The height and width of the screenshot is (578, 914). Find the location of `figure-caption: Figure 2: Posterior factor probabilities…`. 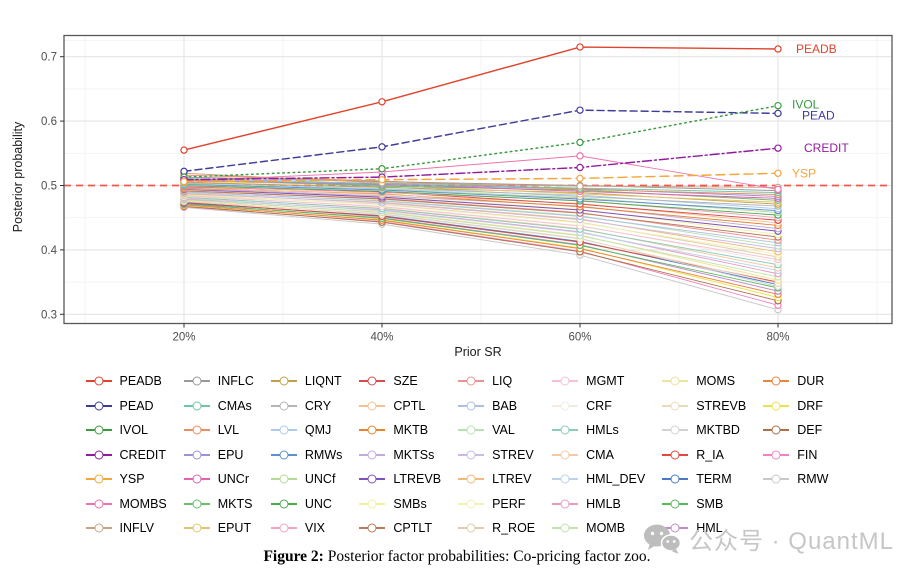

figure-caption: Figure 2: Posterior factor probabilities… is located at coordinates (457, 557).